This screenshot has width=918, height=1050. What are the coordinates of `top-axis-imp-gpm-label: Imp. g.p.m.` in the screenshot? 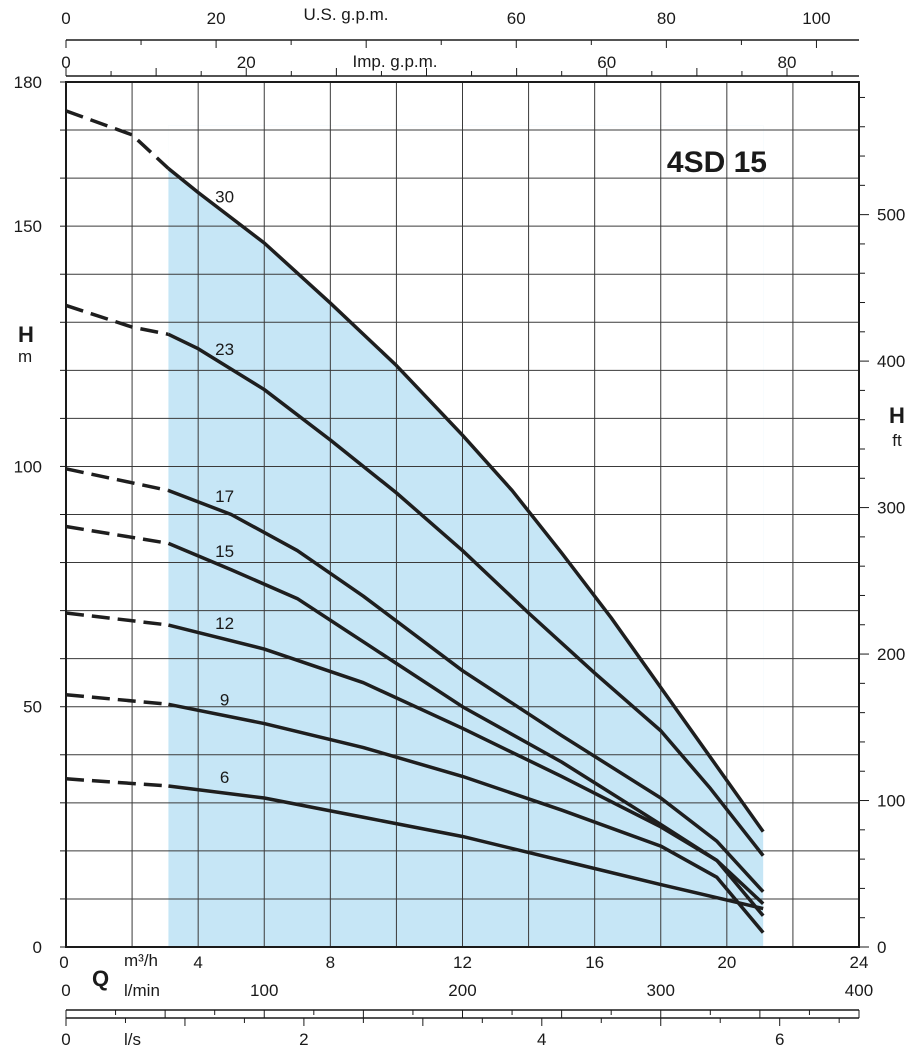 It's located at (394, 61).